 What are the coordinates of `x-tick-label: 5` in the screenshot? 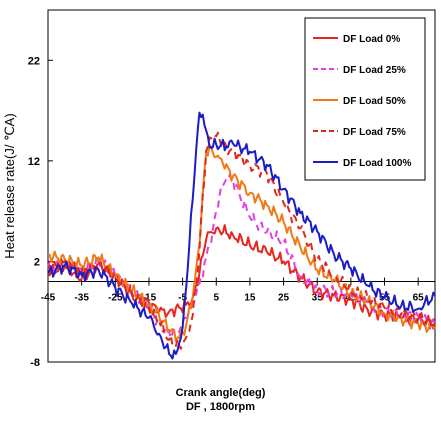 It's located at (216, 298).